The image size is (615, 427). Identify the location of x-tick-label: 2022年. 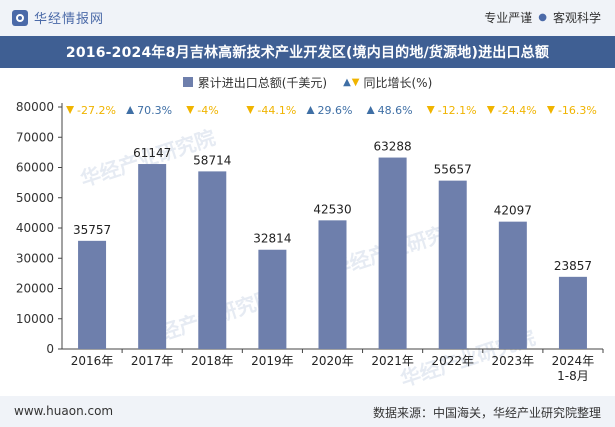
(452, 361).